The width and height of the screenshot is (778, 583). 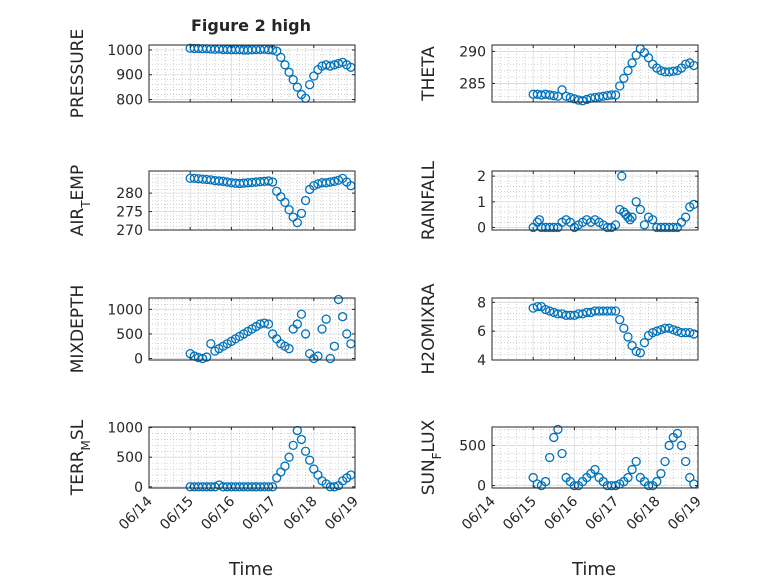 What do you see at coordinates (251, 25) in the screenshot?
I see `figure-title: Figure 2 high` at bounding box center [251, 25].